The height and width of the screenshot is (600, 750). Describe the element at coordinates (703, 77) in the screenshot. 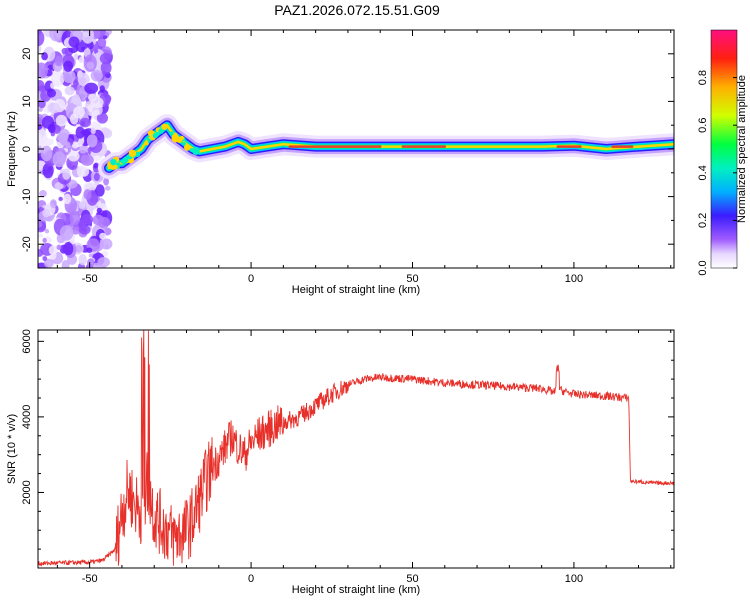

I see `colorbar-tick-label: 0.8` at that location.